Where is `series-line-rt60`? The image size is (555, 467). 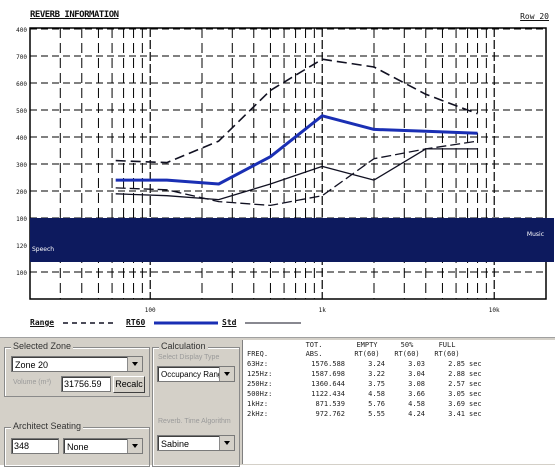
series-line-rt60 is located at coordinates (296, 150).